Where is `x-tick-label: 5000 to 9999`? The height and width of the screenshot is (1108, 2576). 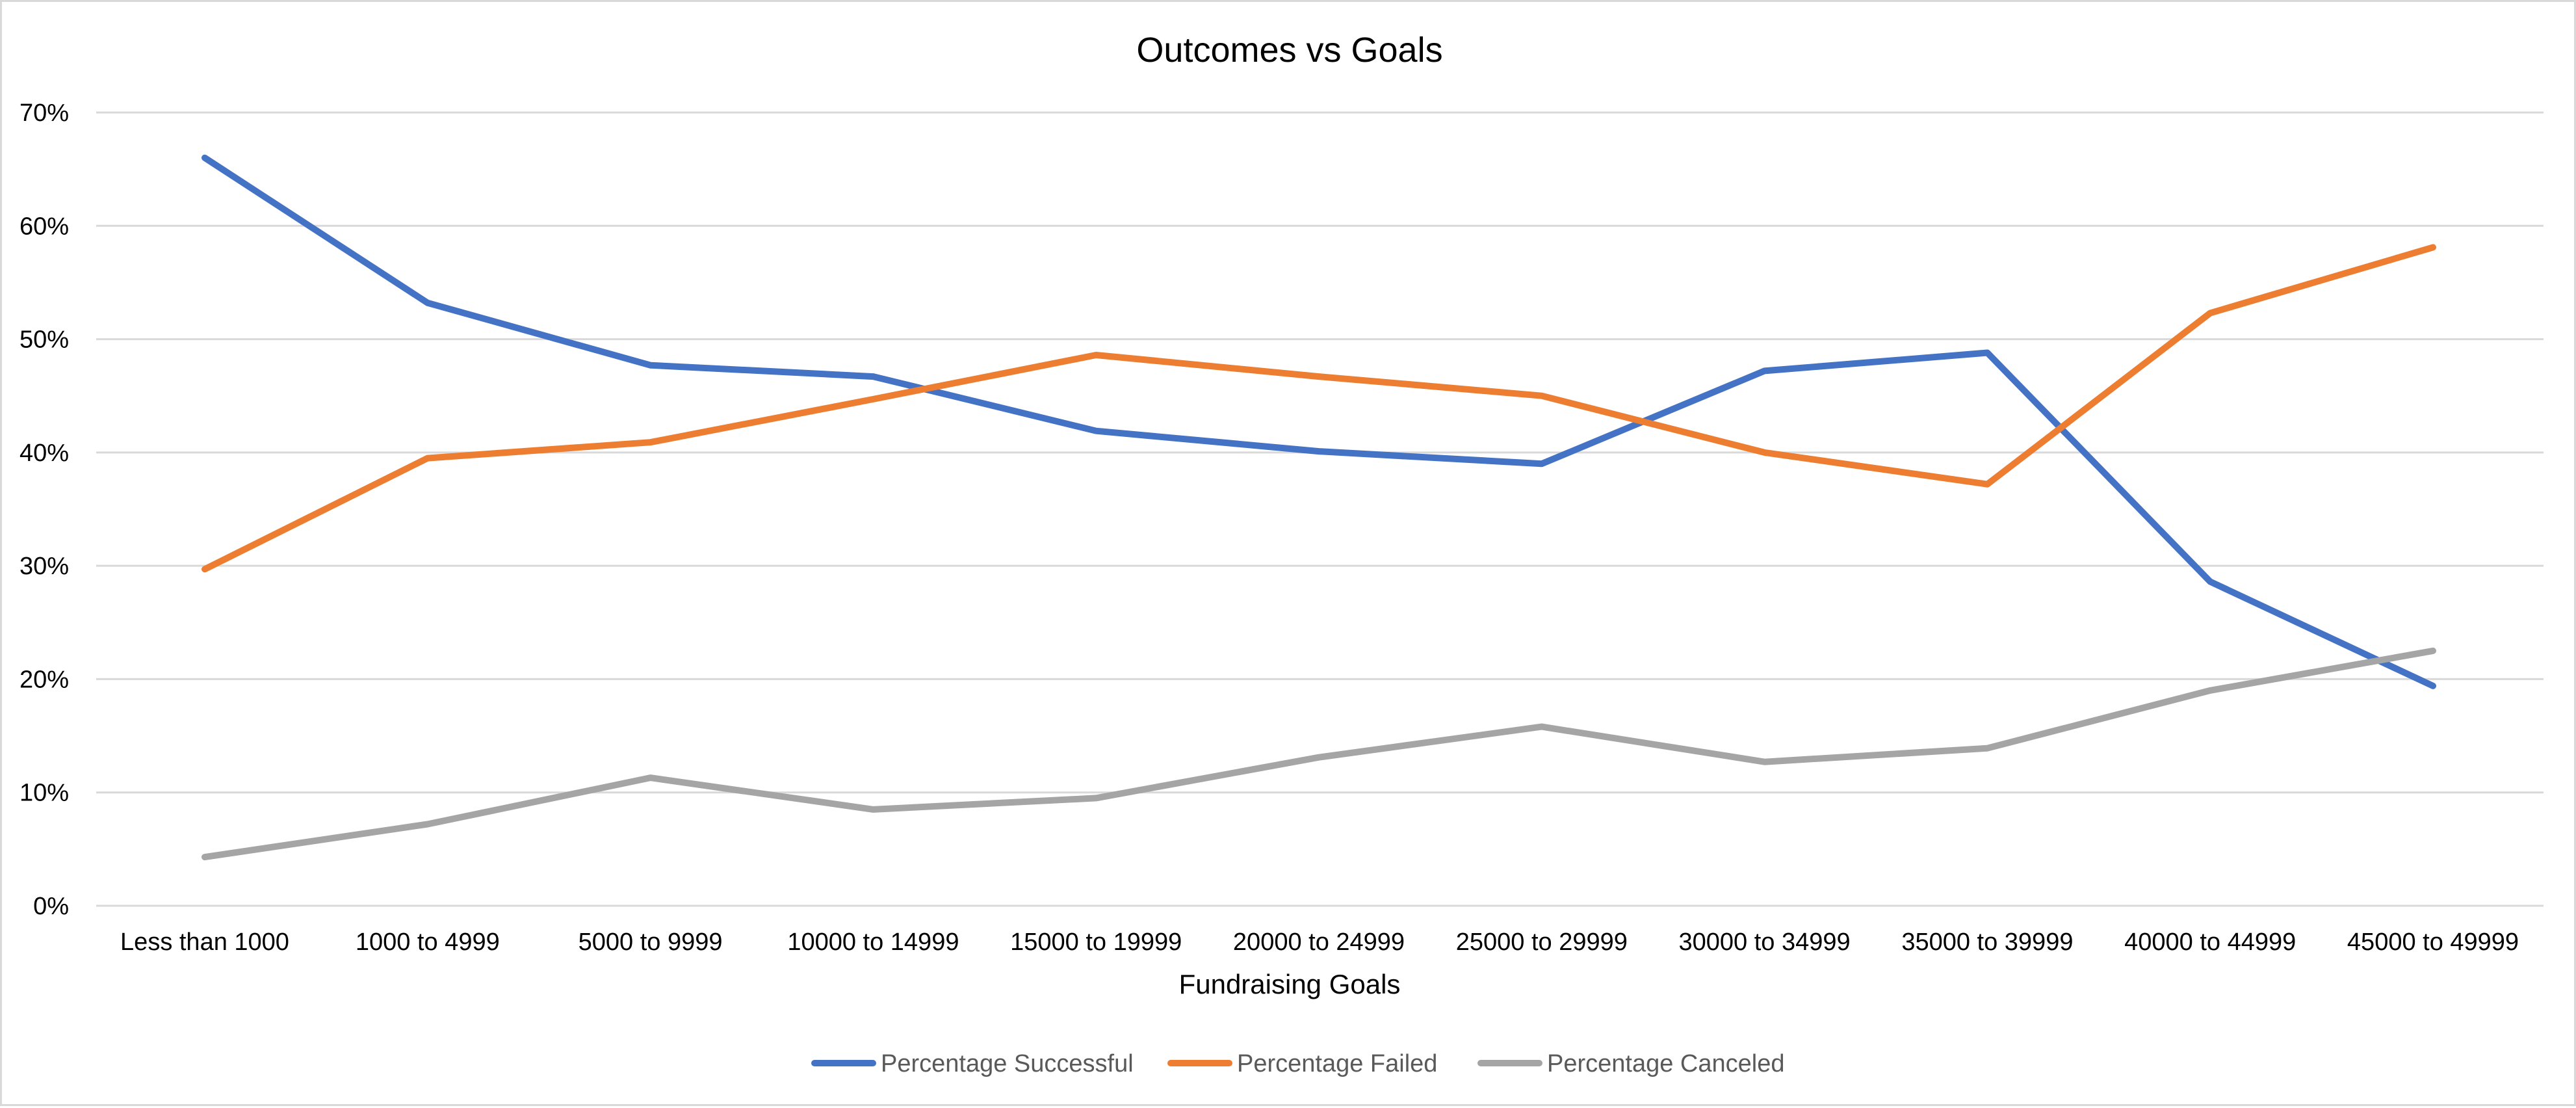 x-tick-label: 5000 to 9999 is located at coordinates (651, 942).